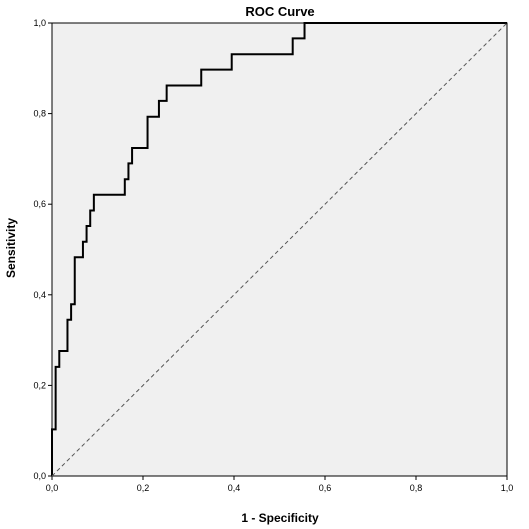 Image resolution: width=529 pixels, height=529 pixels. Describe the element at coordinates (52, 488) in the screenshot. I see `x-tick-label: 0,0` at that location.